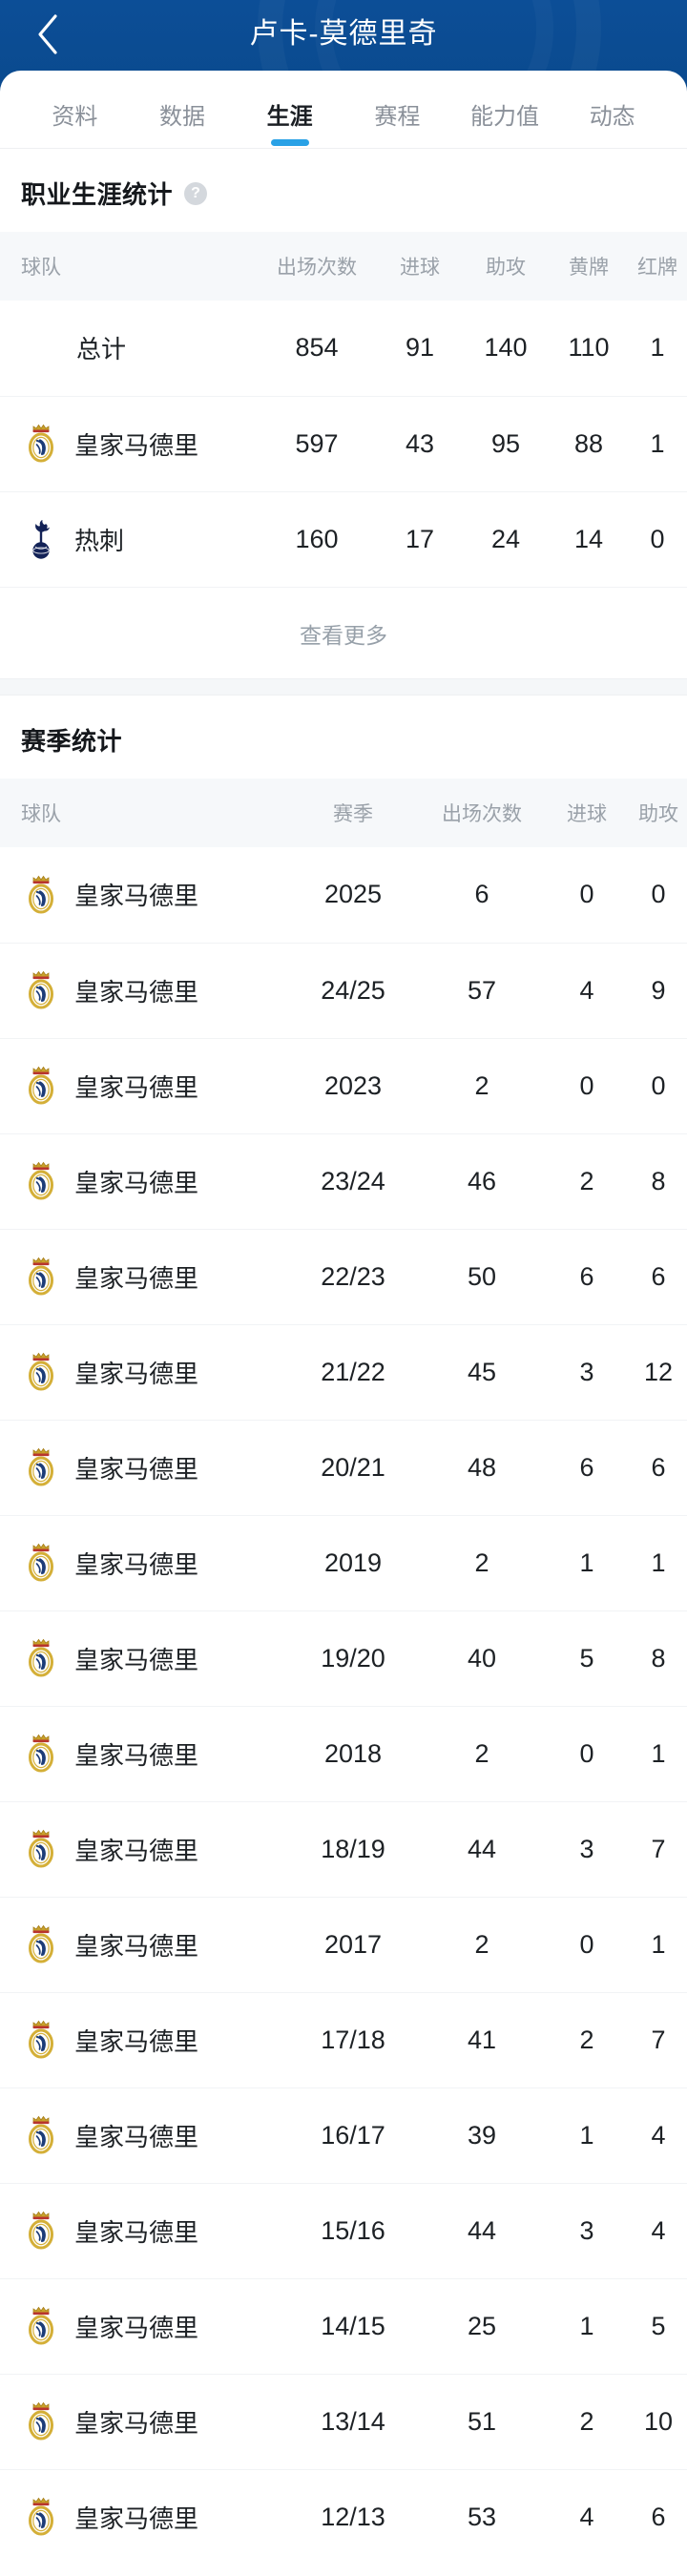 This screenshot has height=2576, width=687. I want to click on tab-ziliao: 资料, so click(75, 117).